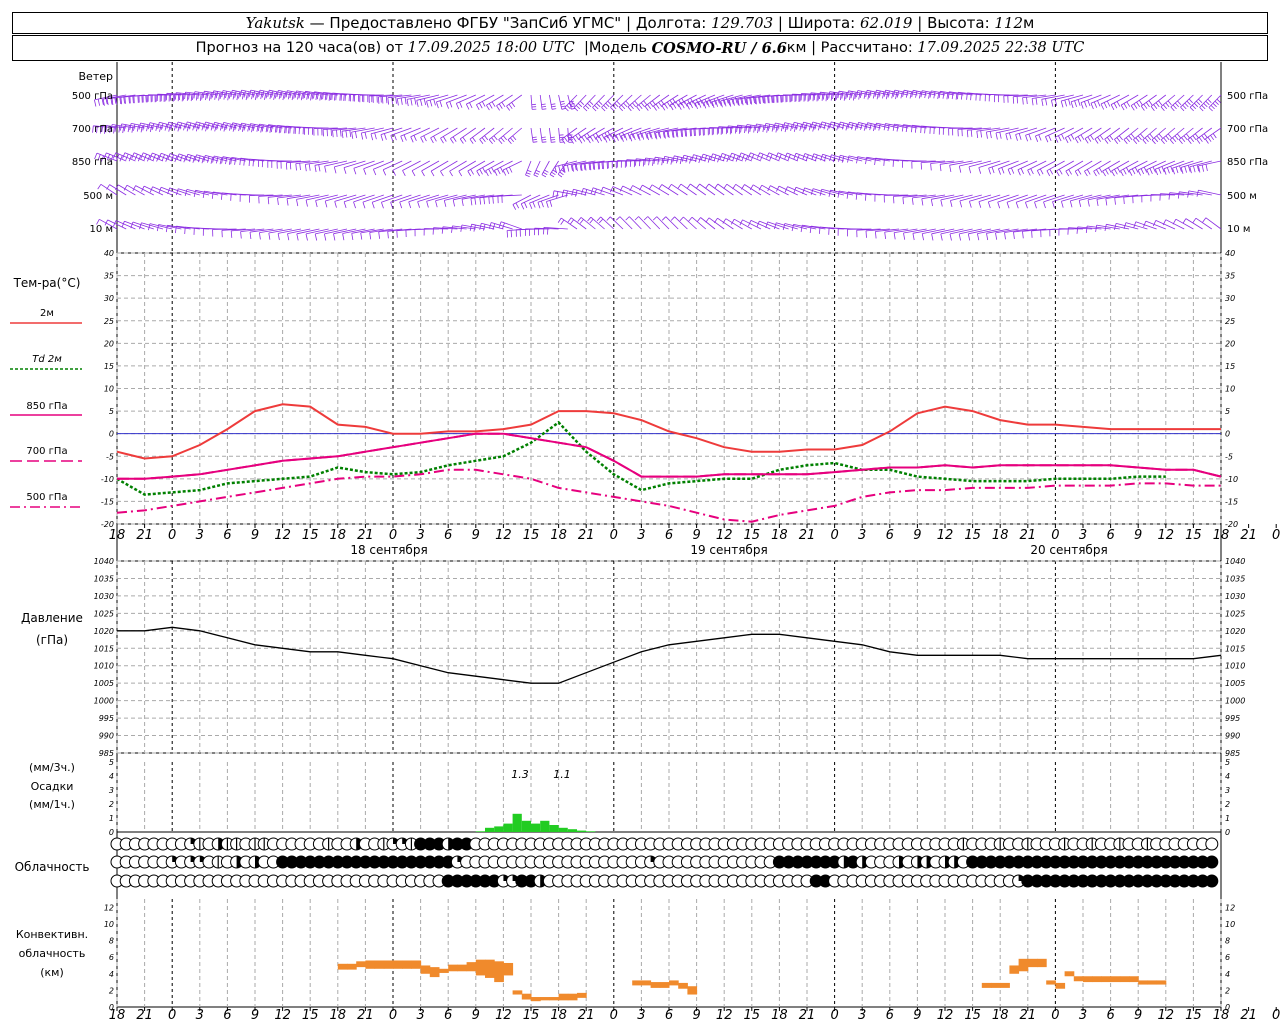  What do you see at coordinates (480, 831) in the screenshot?
I see `precip-bar` at bounding box center [480, 831].